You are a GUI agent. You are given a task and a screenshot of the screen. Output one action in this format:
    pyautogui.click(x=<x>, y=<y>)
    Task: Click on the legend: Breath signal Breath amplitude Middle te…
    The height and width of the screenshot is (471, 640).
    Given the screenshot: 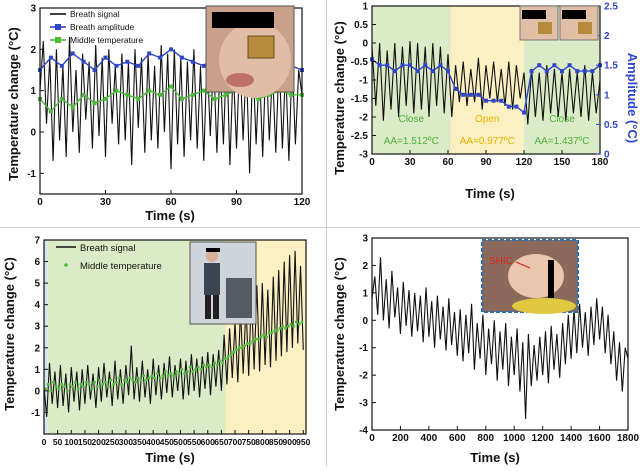 What is the action you would take?
    pyautogui.click(x=97, y=27)
    